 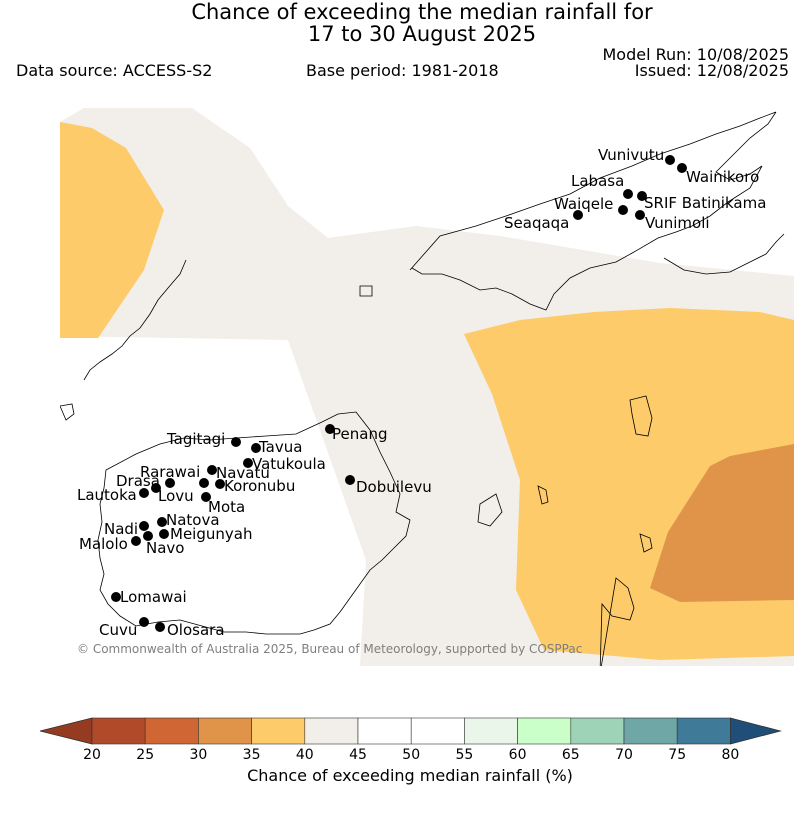 I want to click on island-chain-west, so click(x=135, y=320).